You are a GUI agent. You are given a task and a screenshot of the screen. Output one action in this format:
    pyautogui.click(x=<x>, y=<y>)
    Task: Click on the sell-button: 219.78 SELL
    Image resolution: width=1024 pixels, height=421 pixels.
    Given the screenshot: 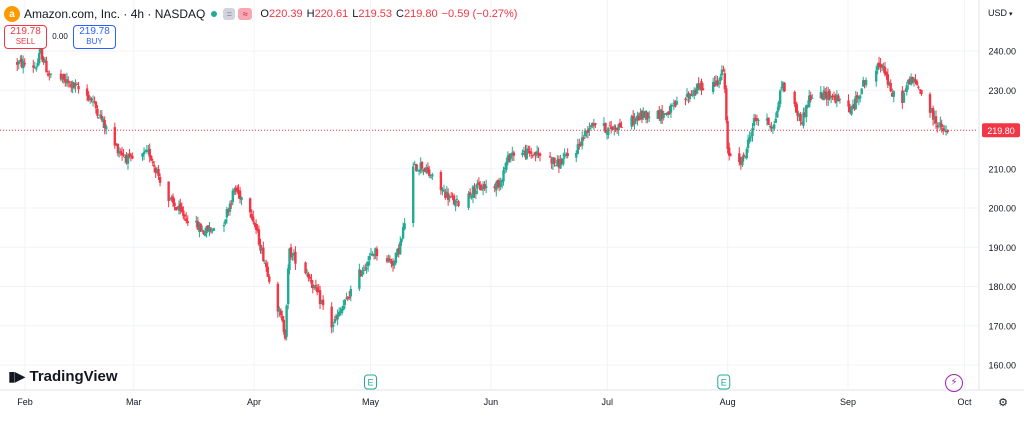 What is the action you would take?
    pyautogui.click(x=25, y=37)
    